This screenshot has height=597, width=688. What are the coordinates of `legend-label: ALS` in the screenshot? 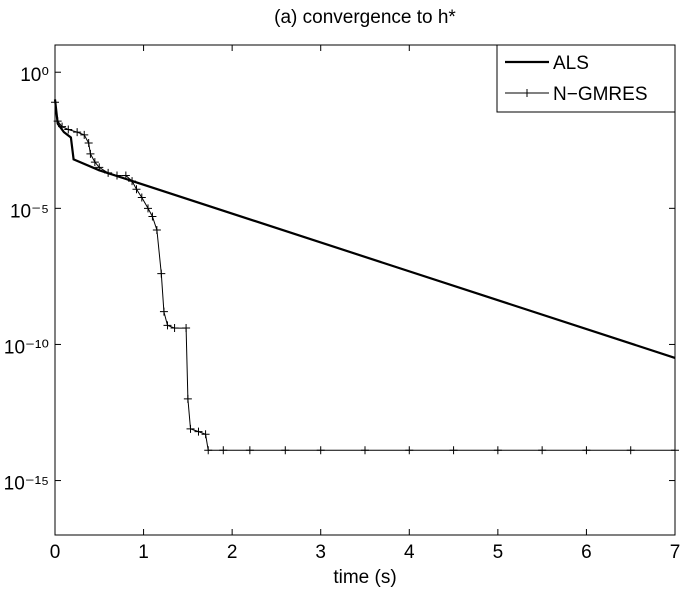 It's located at (571, 63).